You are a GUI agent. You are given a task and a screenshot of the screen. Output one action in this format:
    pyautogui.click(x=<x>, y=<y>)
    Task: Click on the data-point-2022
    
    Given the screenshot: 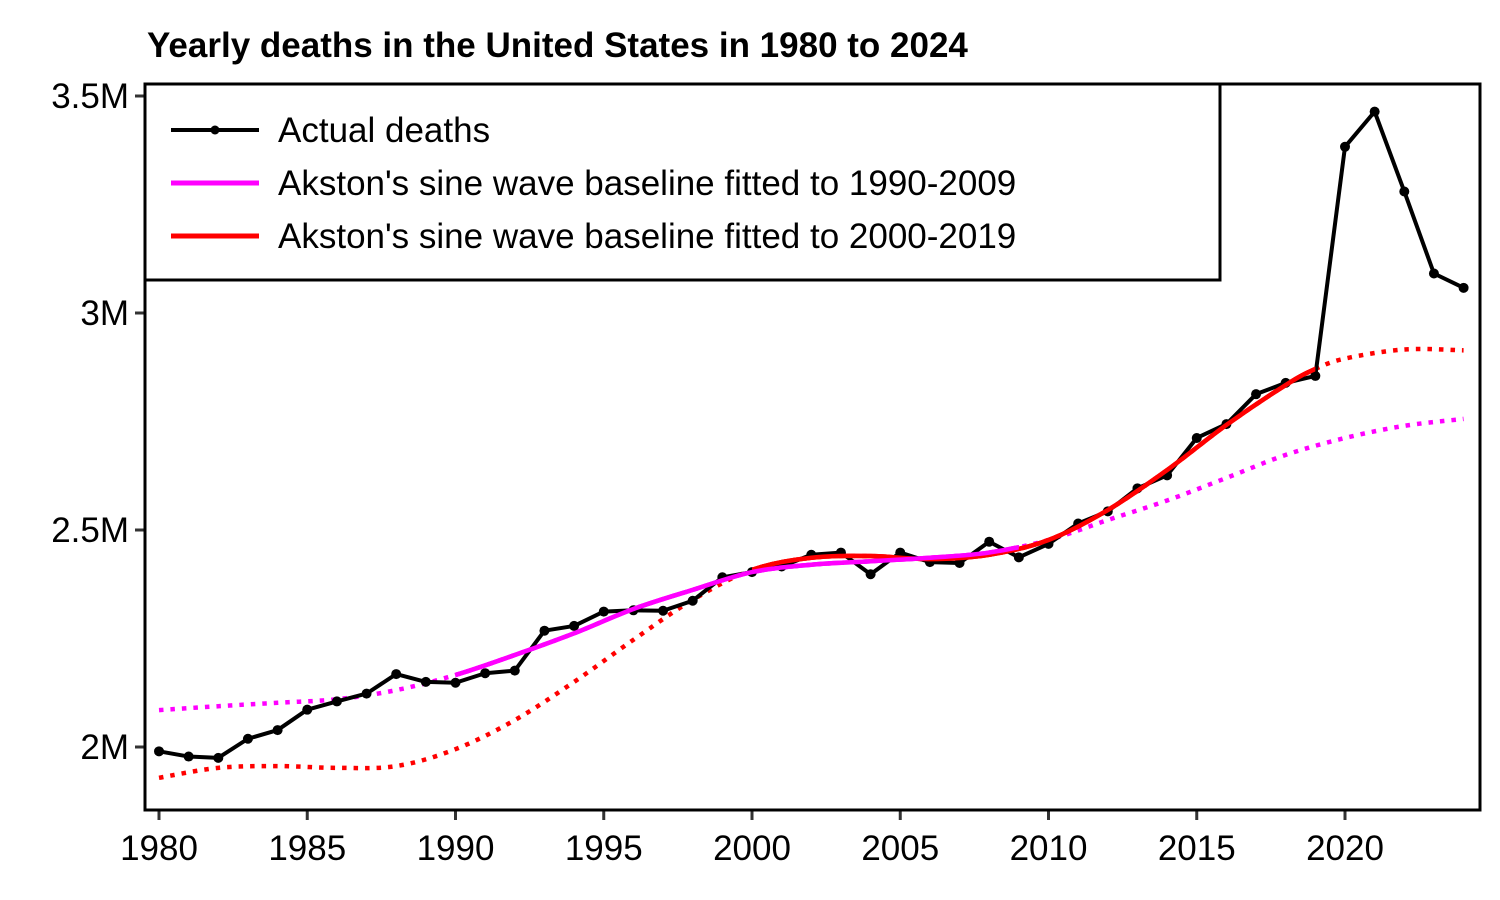 What is the action you would take?
    pyautogui.click(x=1404, y=191)
    